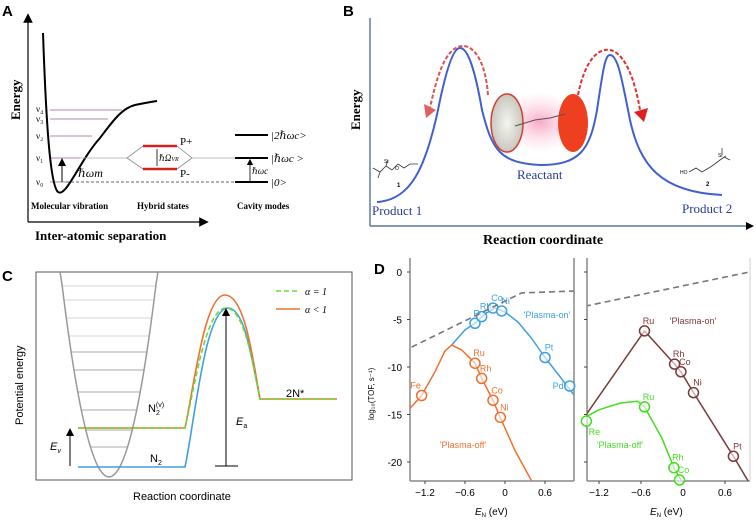 The height and width of the screenshot is (520, 756). What do you see at coordinates (263, 206) in the screenshot?
I see `caption-cavity-modes: Cavity modes` at bounding box center [263, 206].